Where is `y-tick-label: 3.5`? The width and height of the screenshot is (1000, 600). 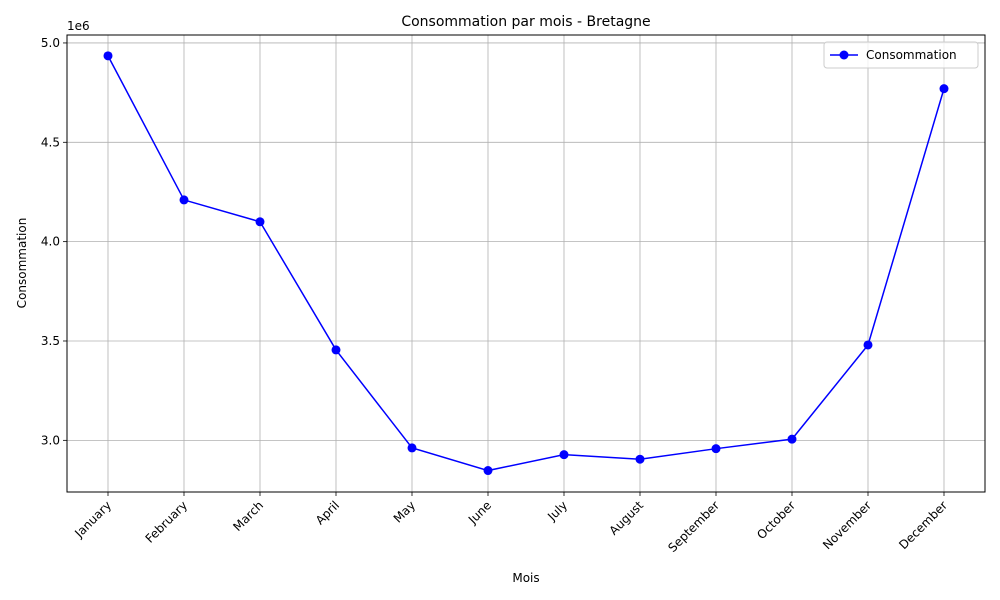
y-tick-label: 3.5 is located at coordinates (50, 341).